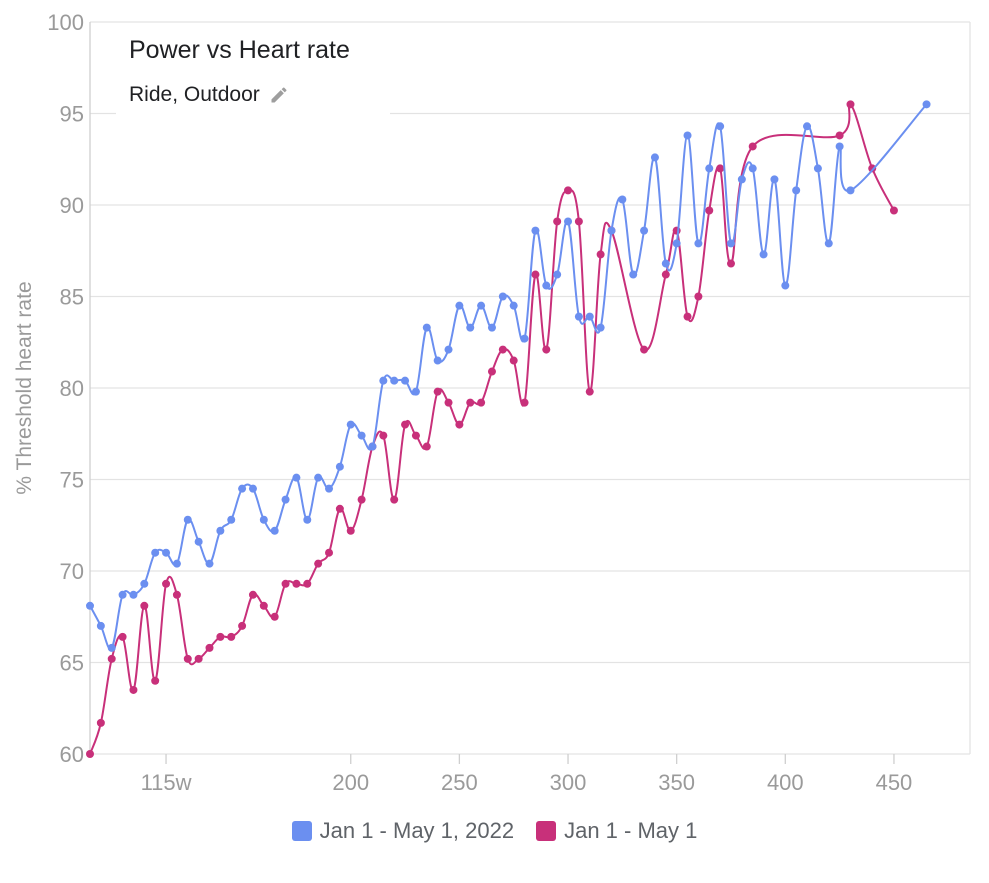 The height and width of the screenshot is (883, 989). Describe the element at coordinates (72, 663) in the screenshot. I see `y-tick-label: 65` at that location.